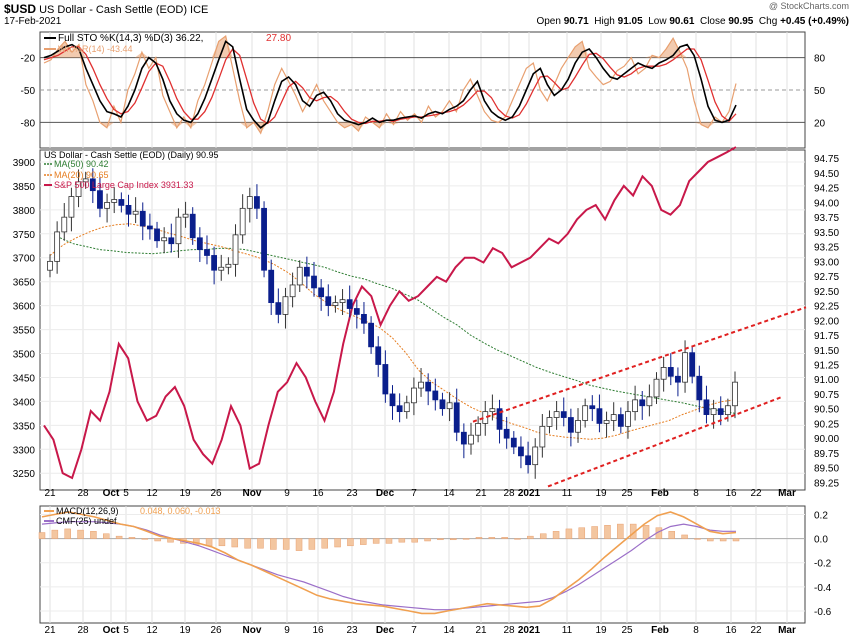 The image size is (855, 639). I want to click on price-right-tick: 91.25, so click(826, 365).